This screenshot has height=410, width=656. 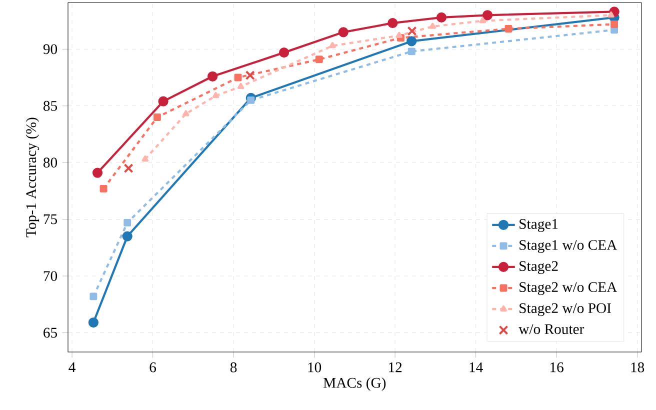 I want to click on y-tick-label: 85, so click(x=50, y=105).